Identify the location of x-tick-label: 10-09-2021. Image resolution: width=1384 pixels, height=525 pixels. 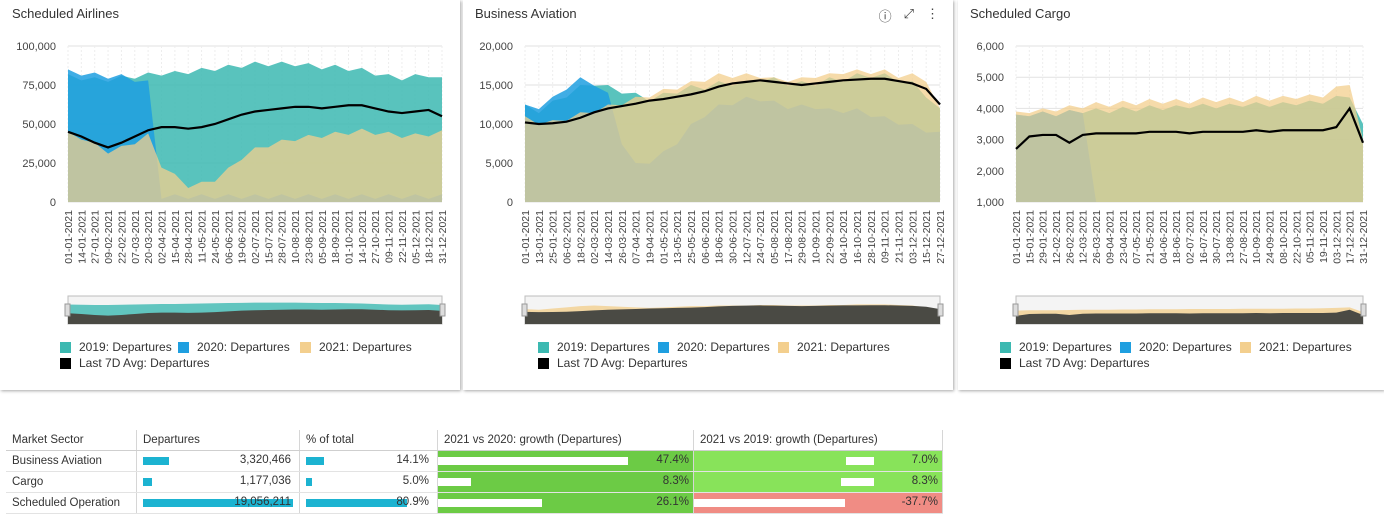
(817, 237).